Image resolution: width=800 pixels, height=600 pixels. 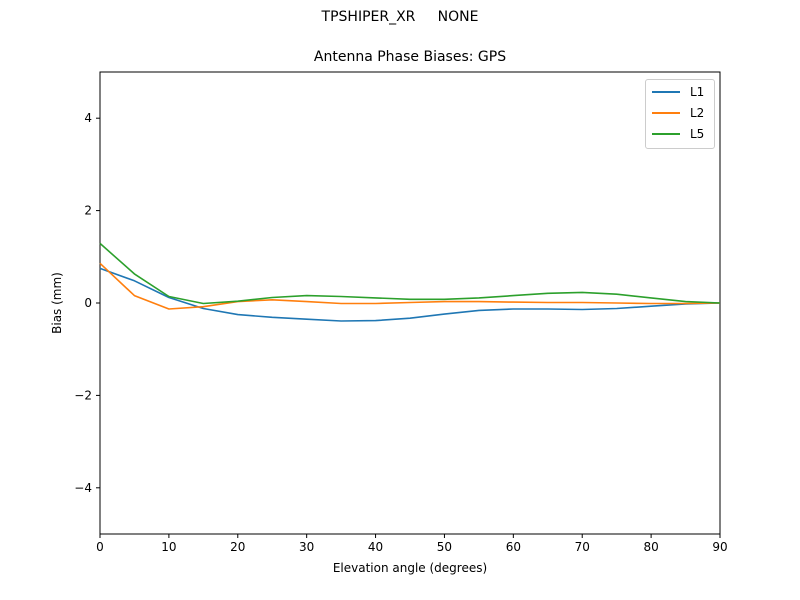 What do you see at coordinates (375, 547) in the screenshot?
I see `x-tick-label: 40` at bounding box center [375, 547].